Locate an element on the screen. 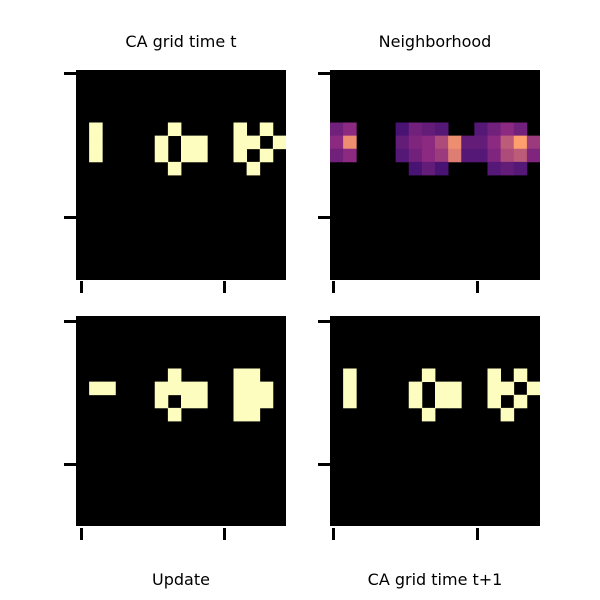 This screenshot has width=600, height=600. update-panel is located at coordinates (181, 421).